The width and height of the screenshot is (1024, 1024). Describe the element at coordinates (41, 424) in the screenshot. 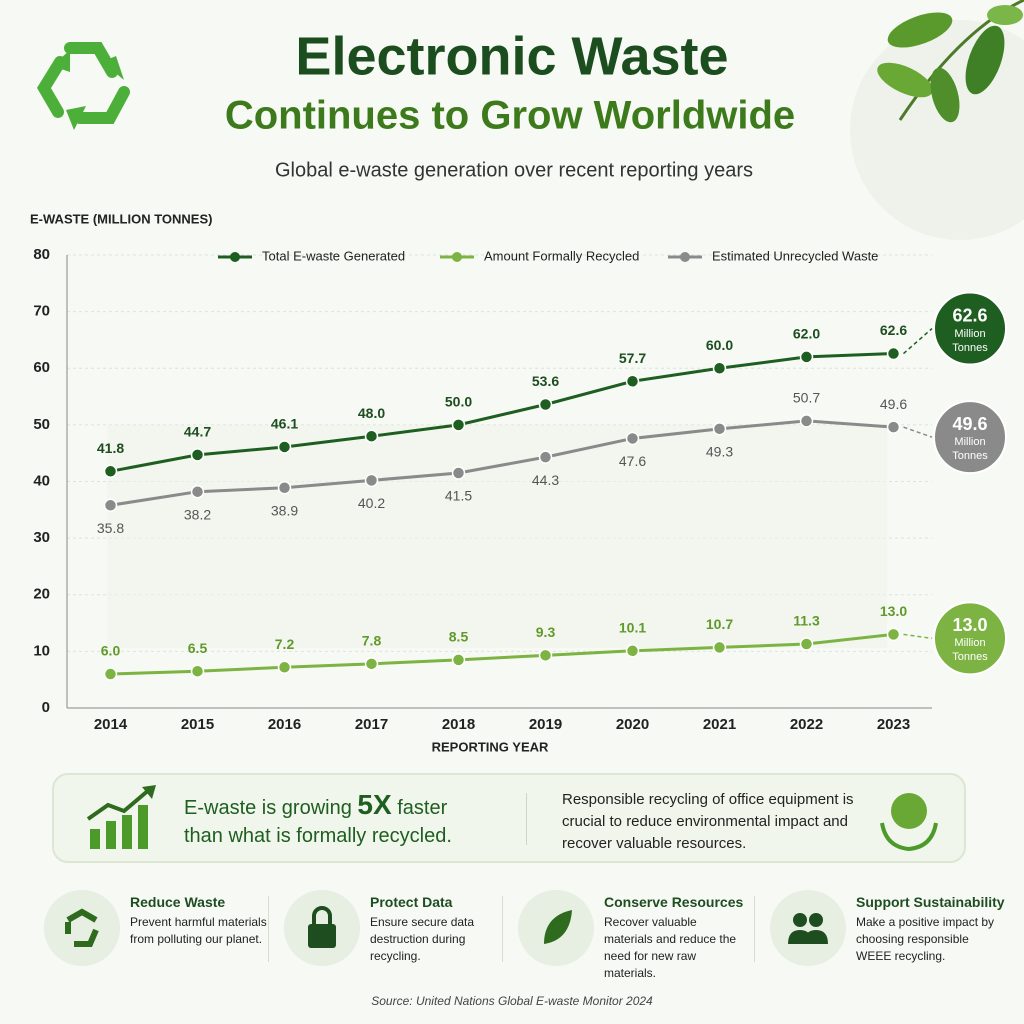

I see `y-tick-label: 50` at that location.